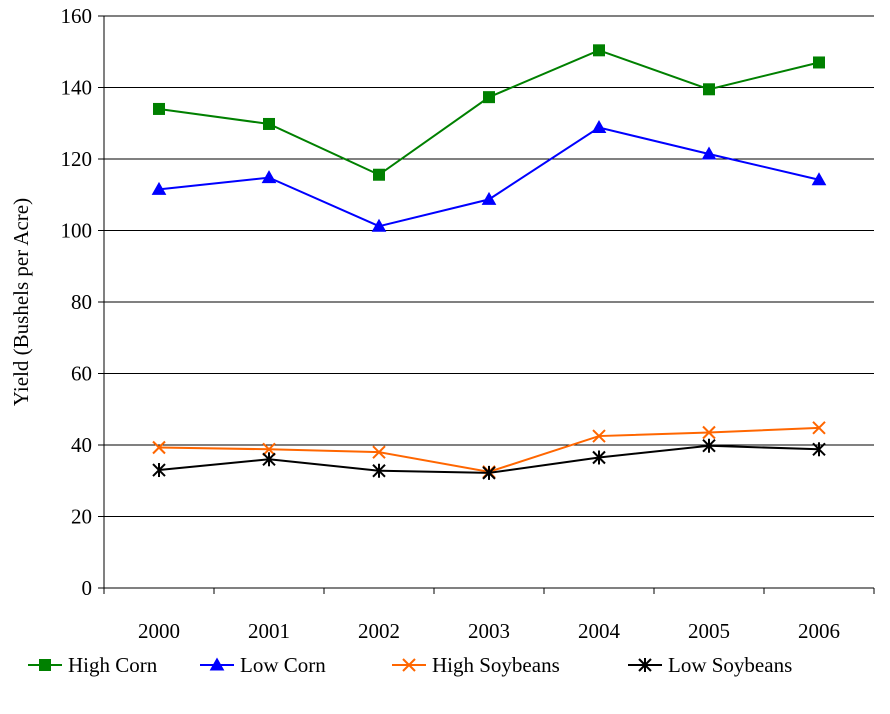 This screenshot has height=714, width=890. I want to click on point-high-soybeans-2004, so click(599, 436).